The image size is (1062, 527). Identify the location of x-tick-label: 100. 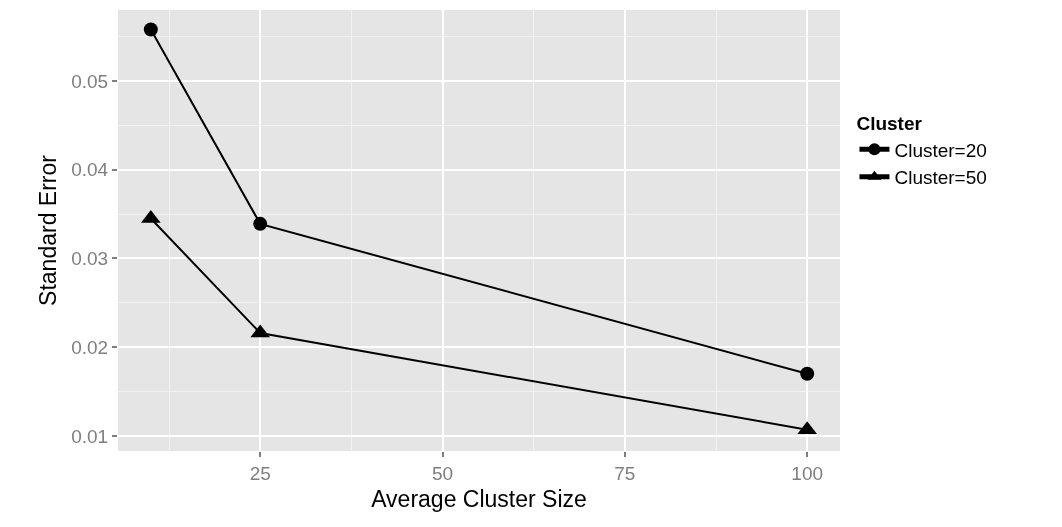
(807, 473).